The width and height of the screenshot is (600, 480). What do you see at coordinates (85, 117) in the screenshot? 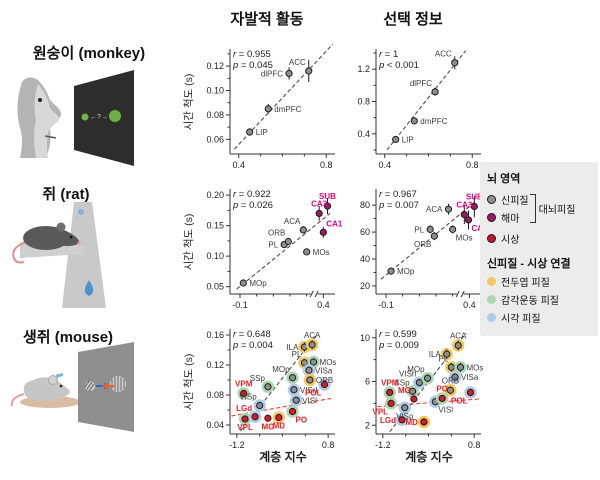
I see `small-target-dot-icon` at bounding box center [85, 117].